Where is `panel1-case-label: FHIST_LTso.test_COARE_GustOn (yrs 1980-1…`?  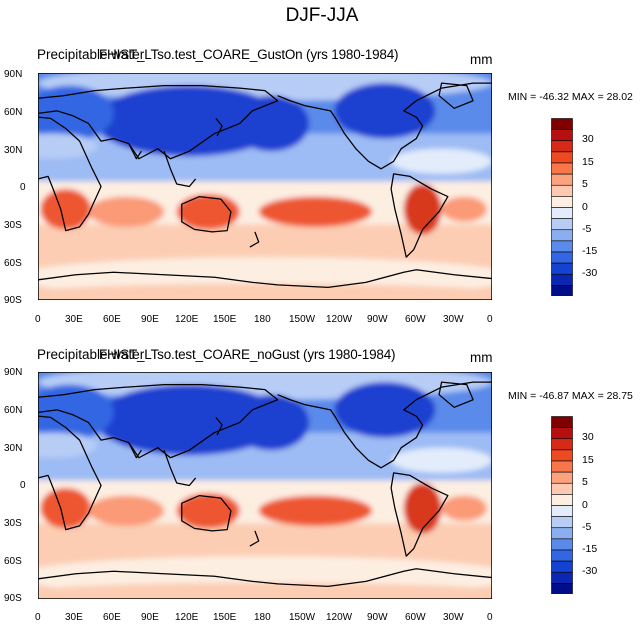 panel1-case-label: FHIST_LTso.test_COARE_GustOn (yrs 1980-1… is located at coordinates (249, 54).